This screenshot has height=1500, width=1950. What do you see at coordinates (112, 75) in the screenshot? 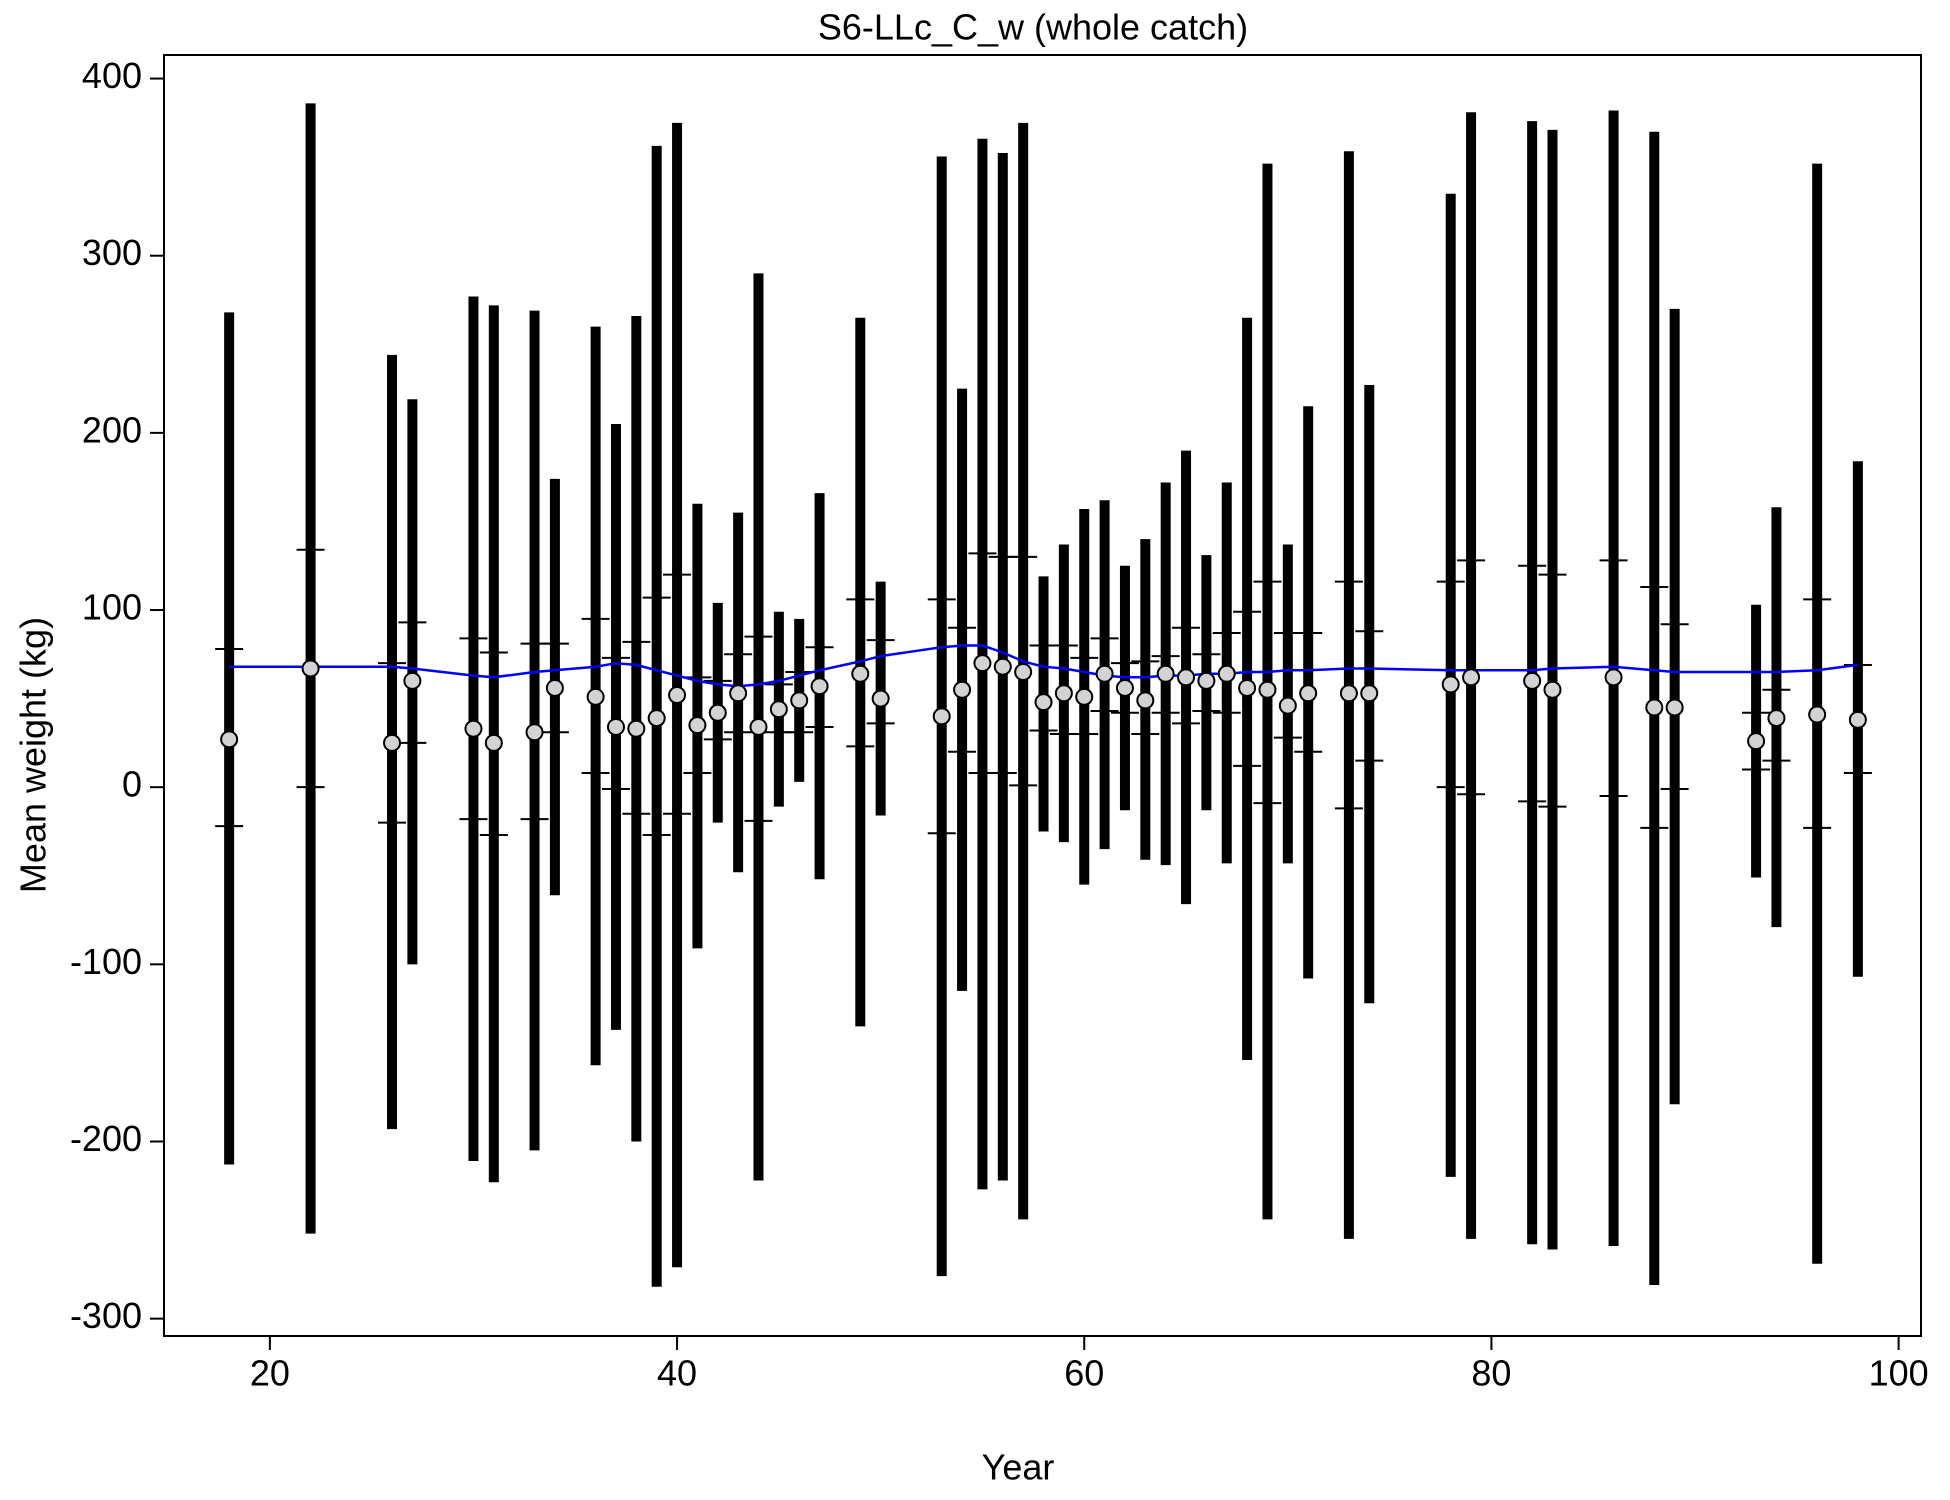
I see `y-tick-label: 400` at bounding box center [112, 75].